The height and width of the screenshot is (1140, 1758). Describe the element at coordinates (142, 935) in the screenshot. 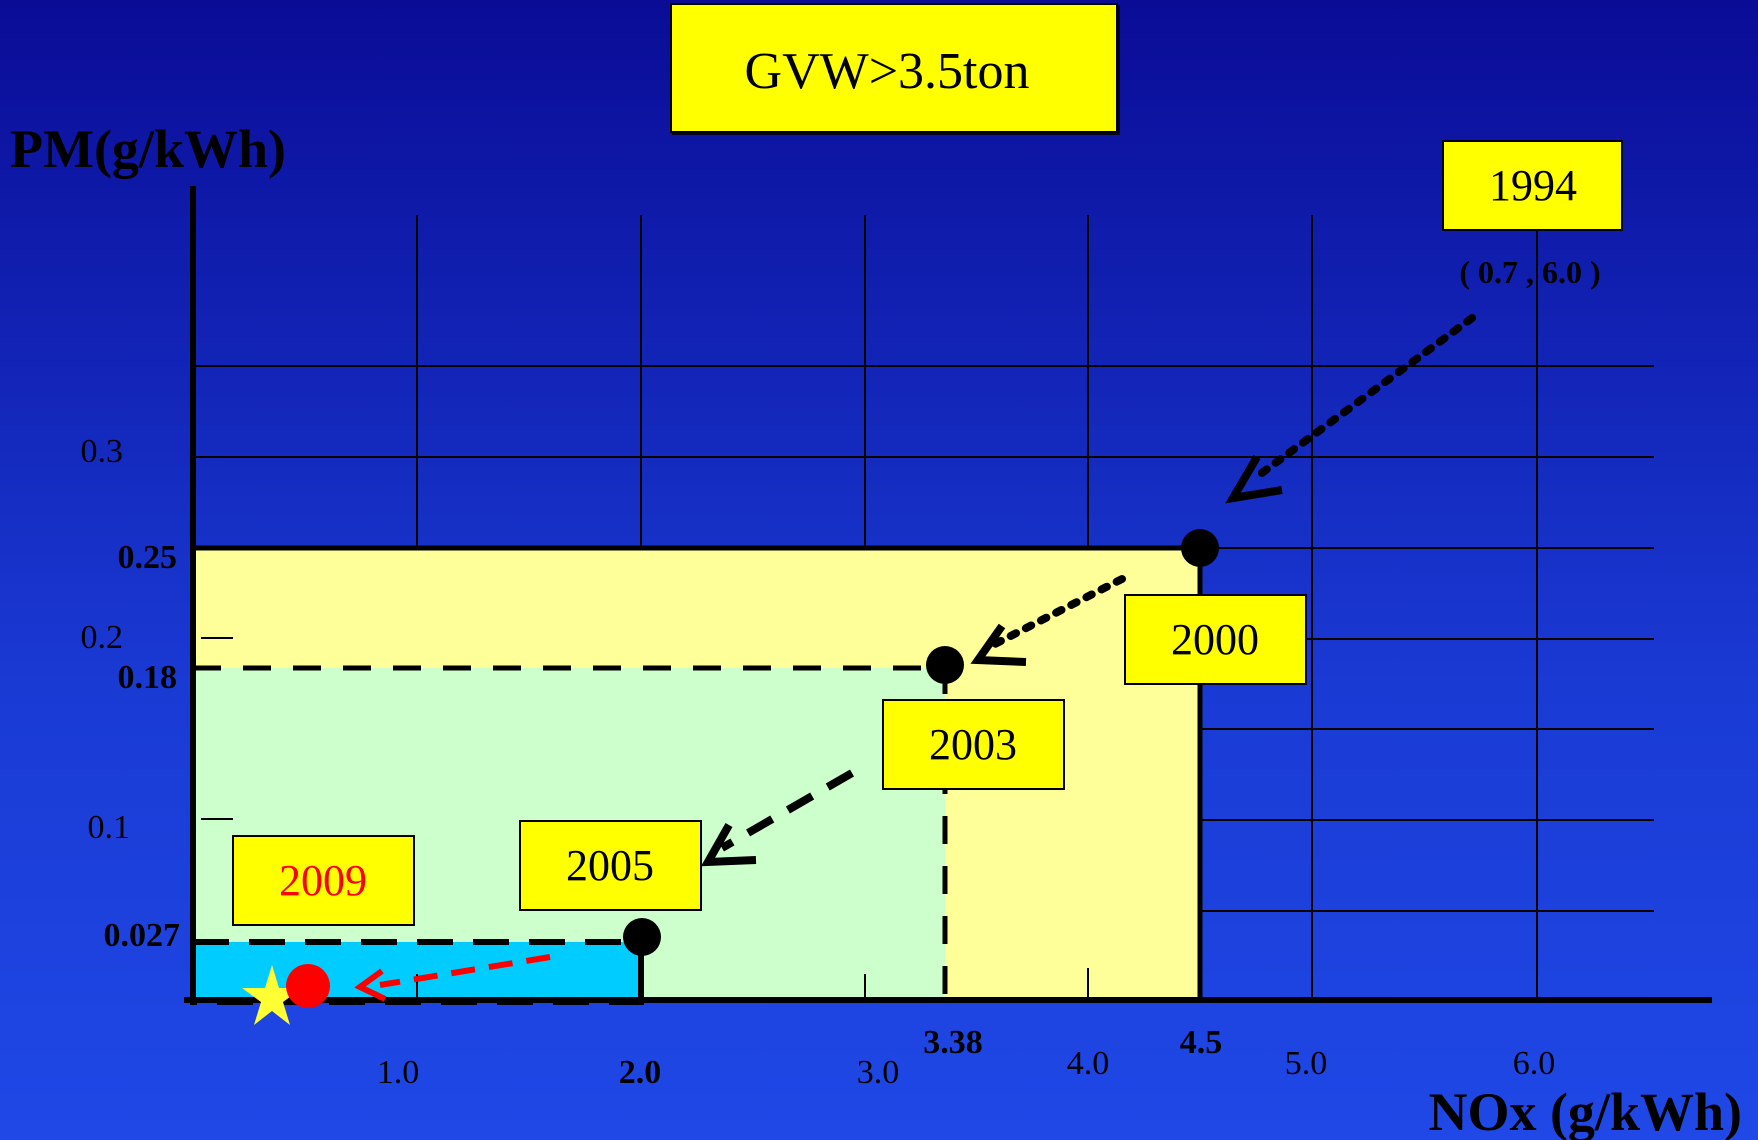

I see `y-tick-label: 0.027` at that location.